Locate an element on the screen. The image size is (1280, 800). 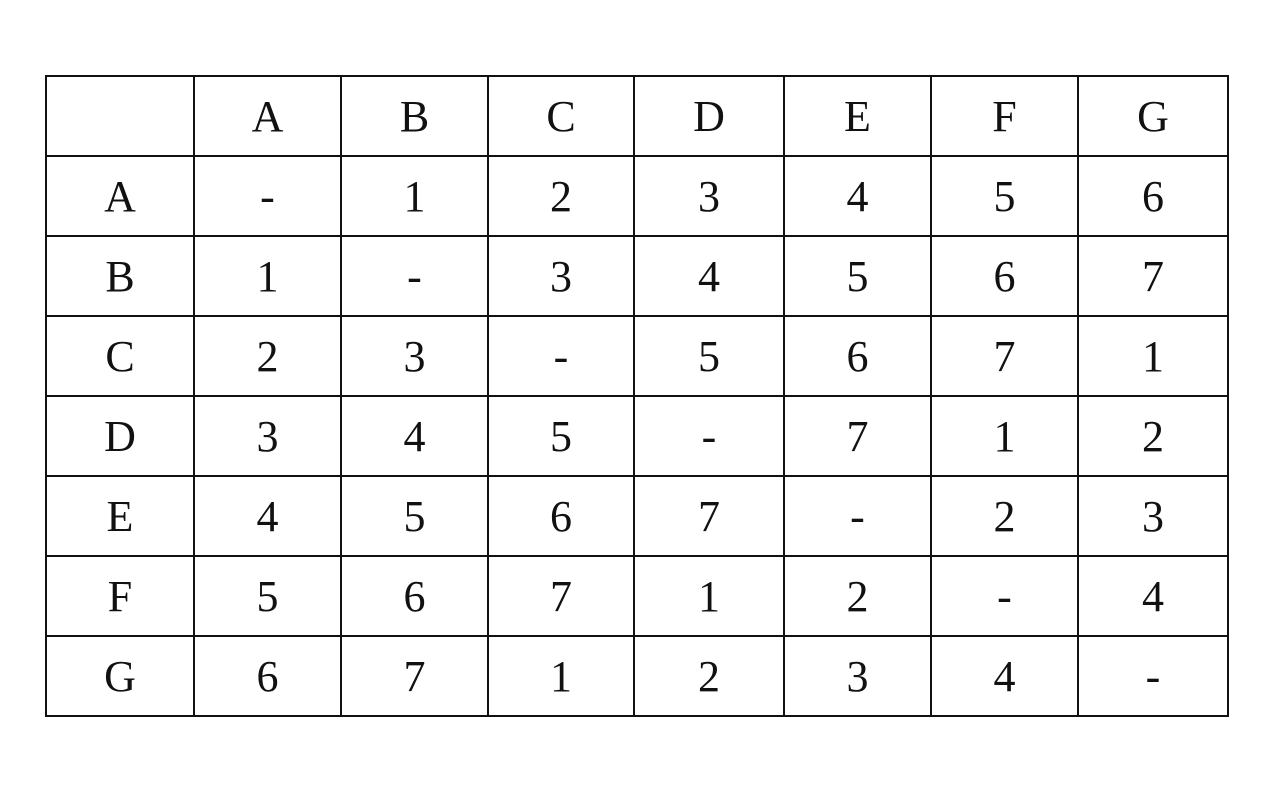
column-header is located at coordinates (120, 116).